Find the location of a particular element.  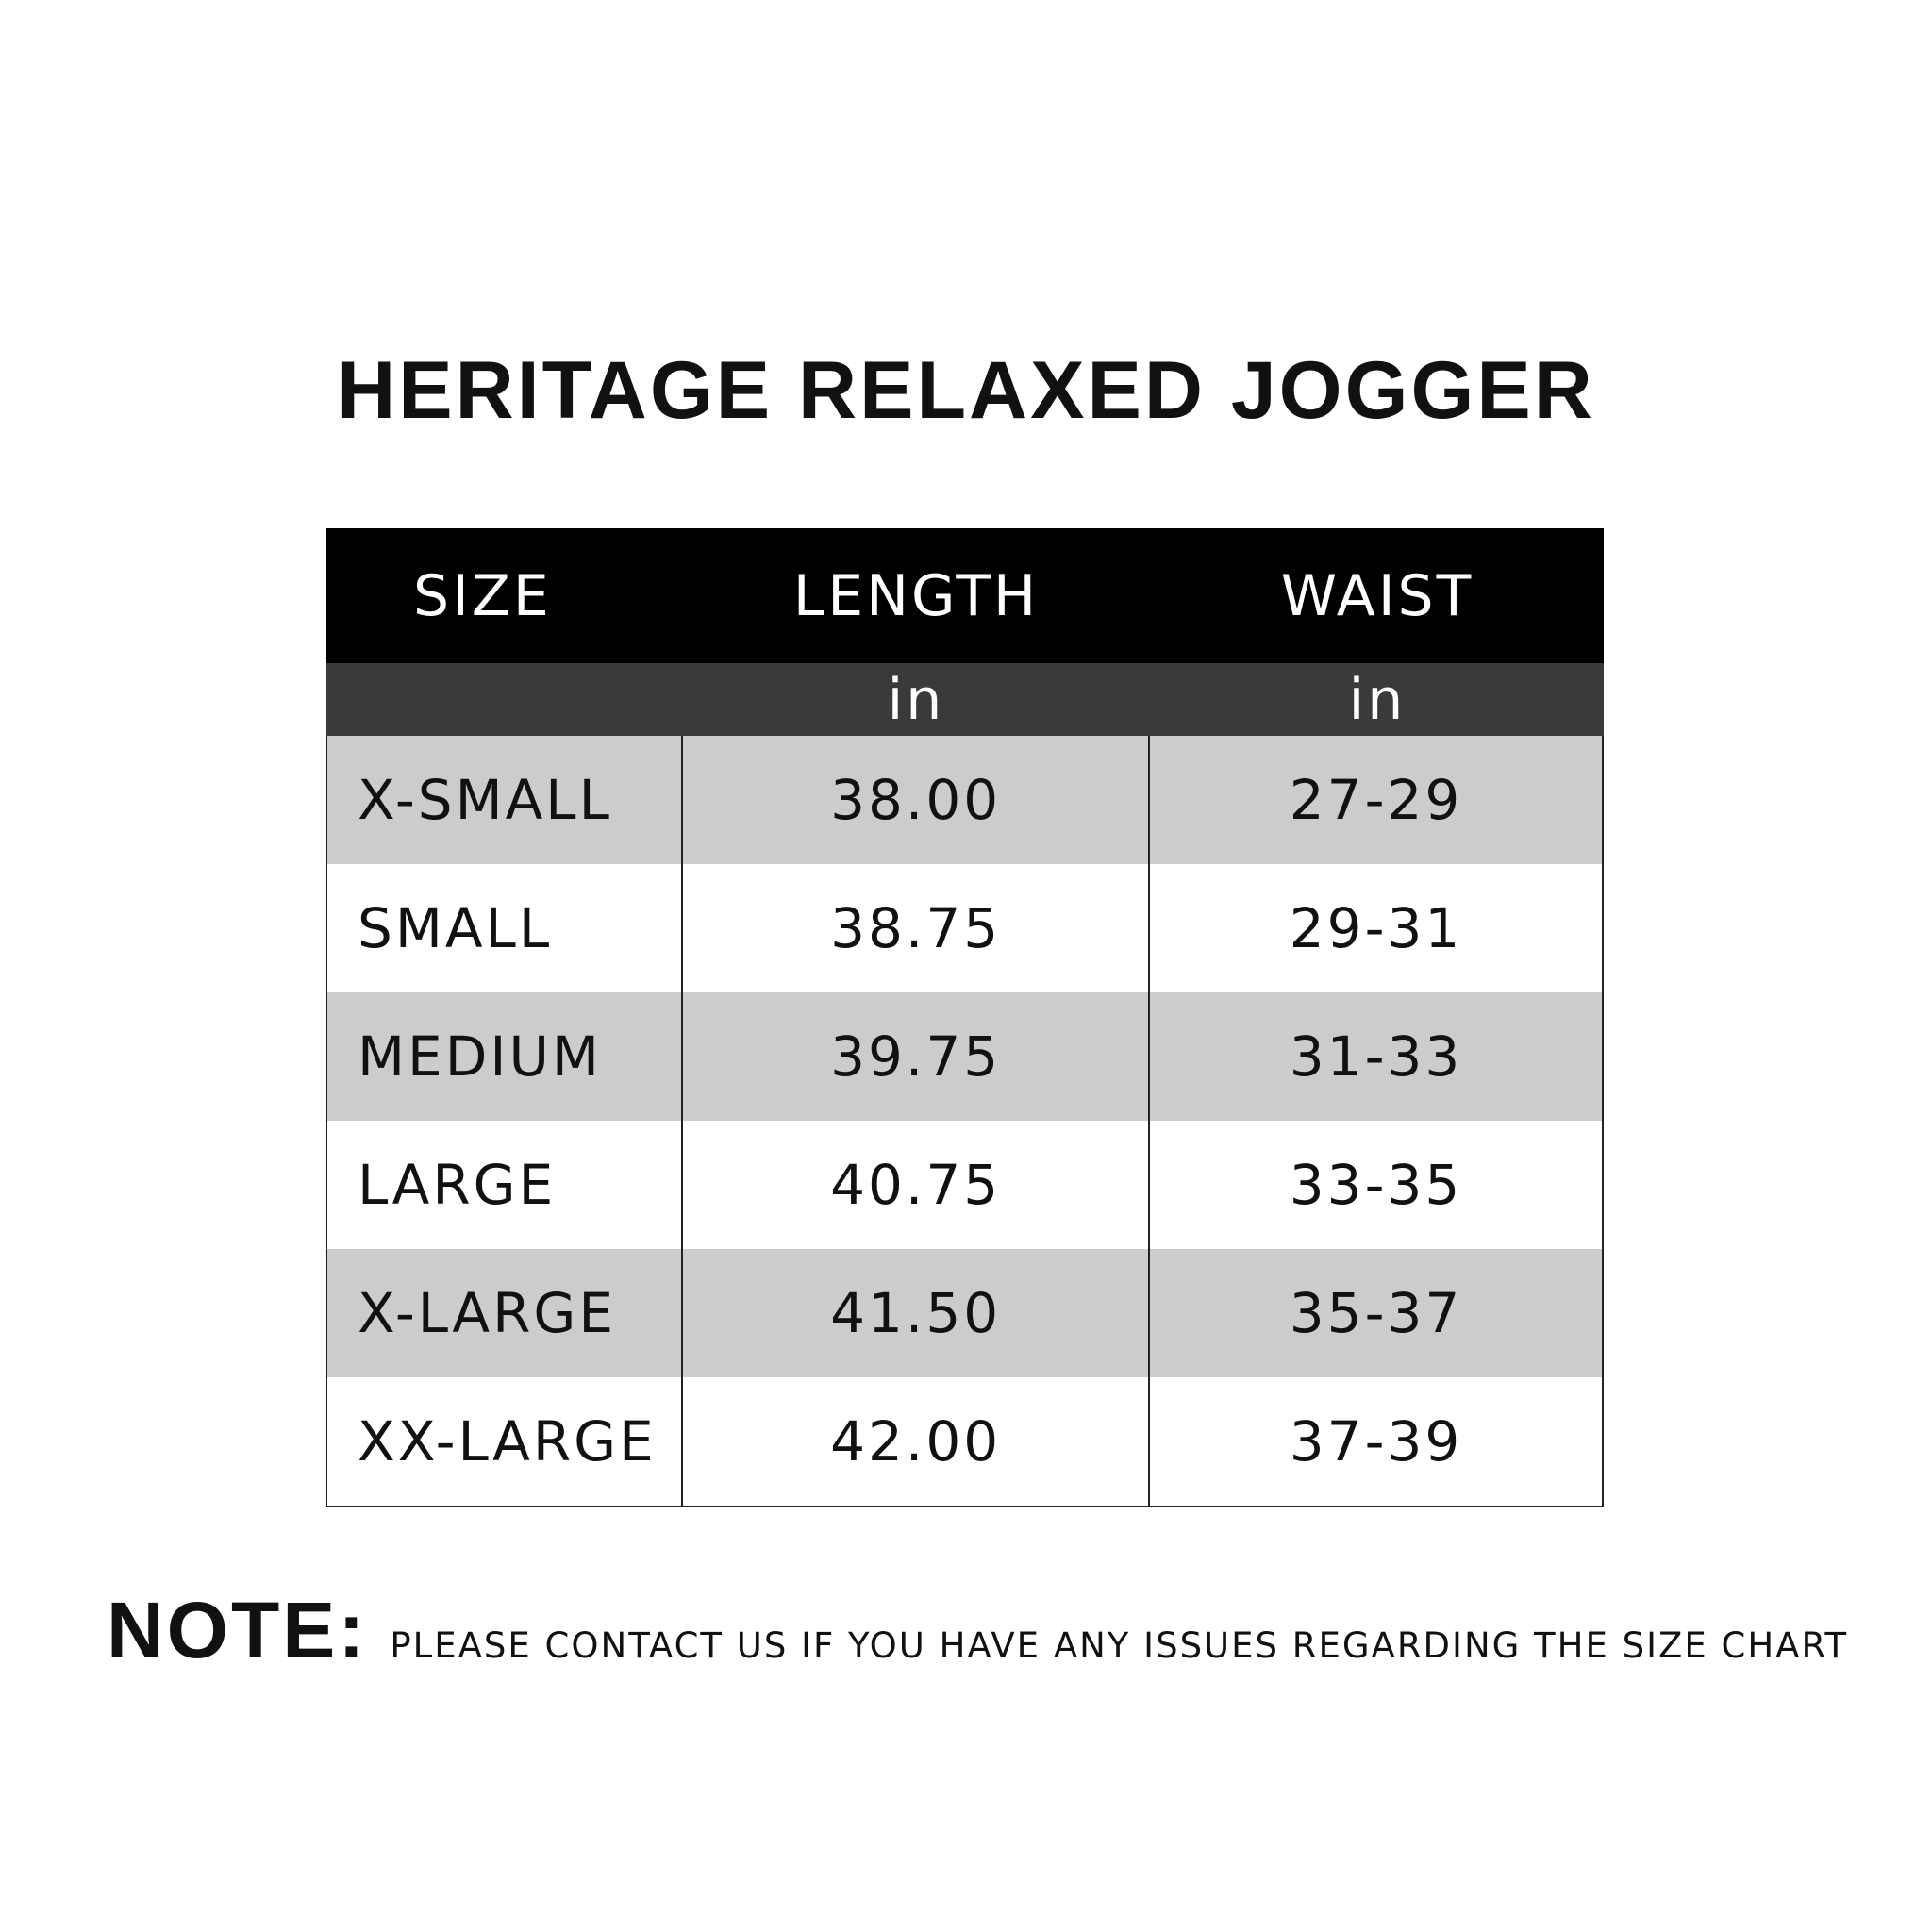

table-row: SMALL 38.75 29-31 is located at coordinates (965, 928).